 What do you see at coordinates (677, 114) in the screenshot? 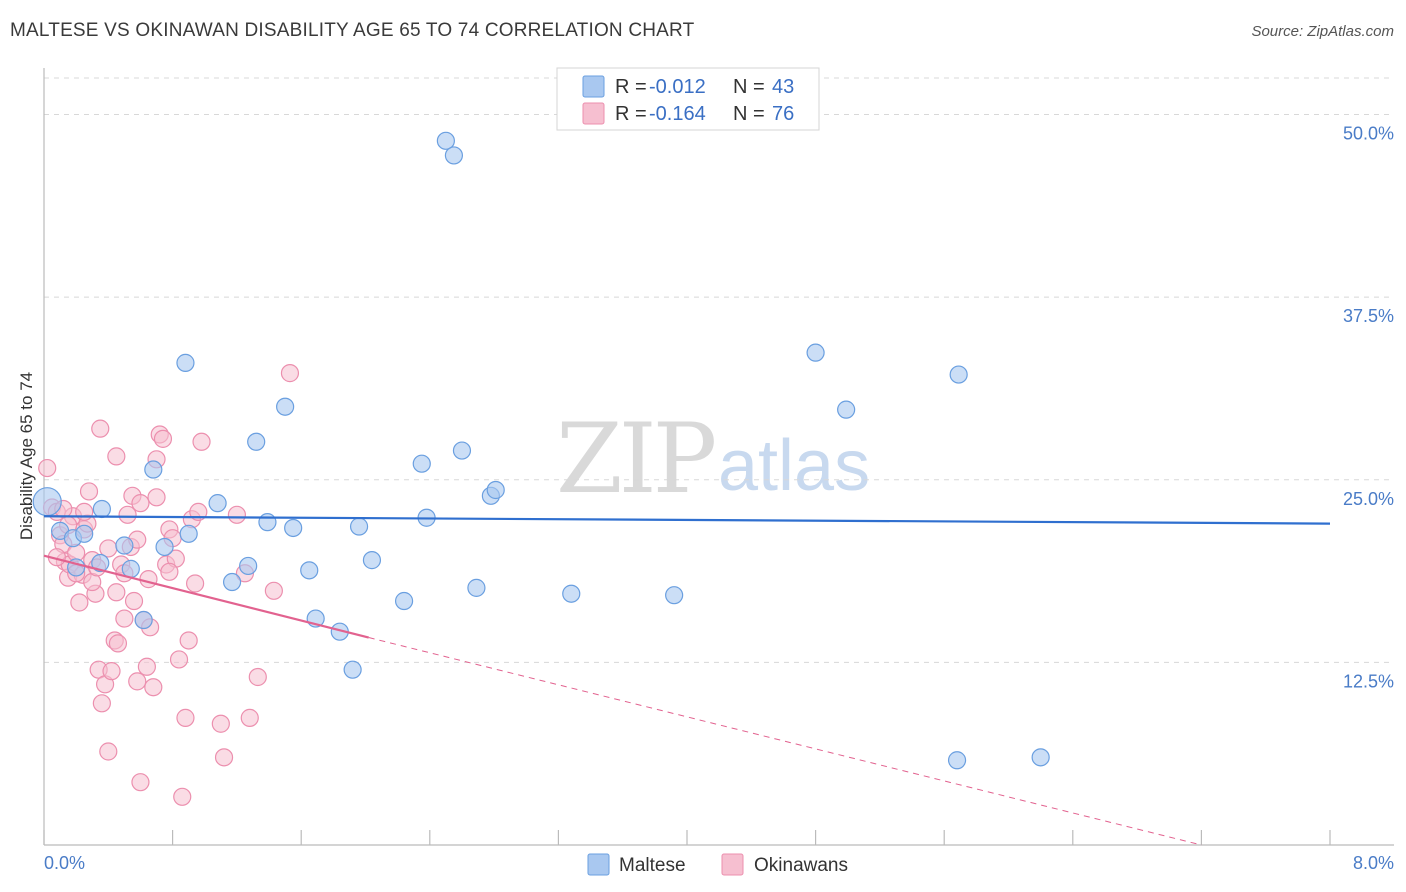
I see `legend-okinawan-r-value: -0.164` at bounding box center [677, 114].